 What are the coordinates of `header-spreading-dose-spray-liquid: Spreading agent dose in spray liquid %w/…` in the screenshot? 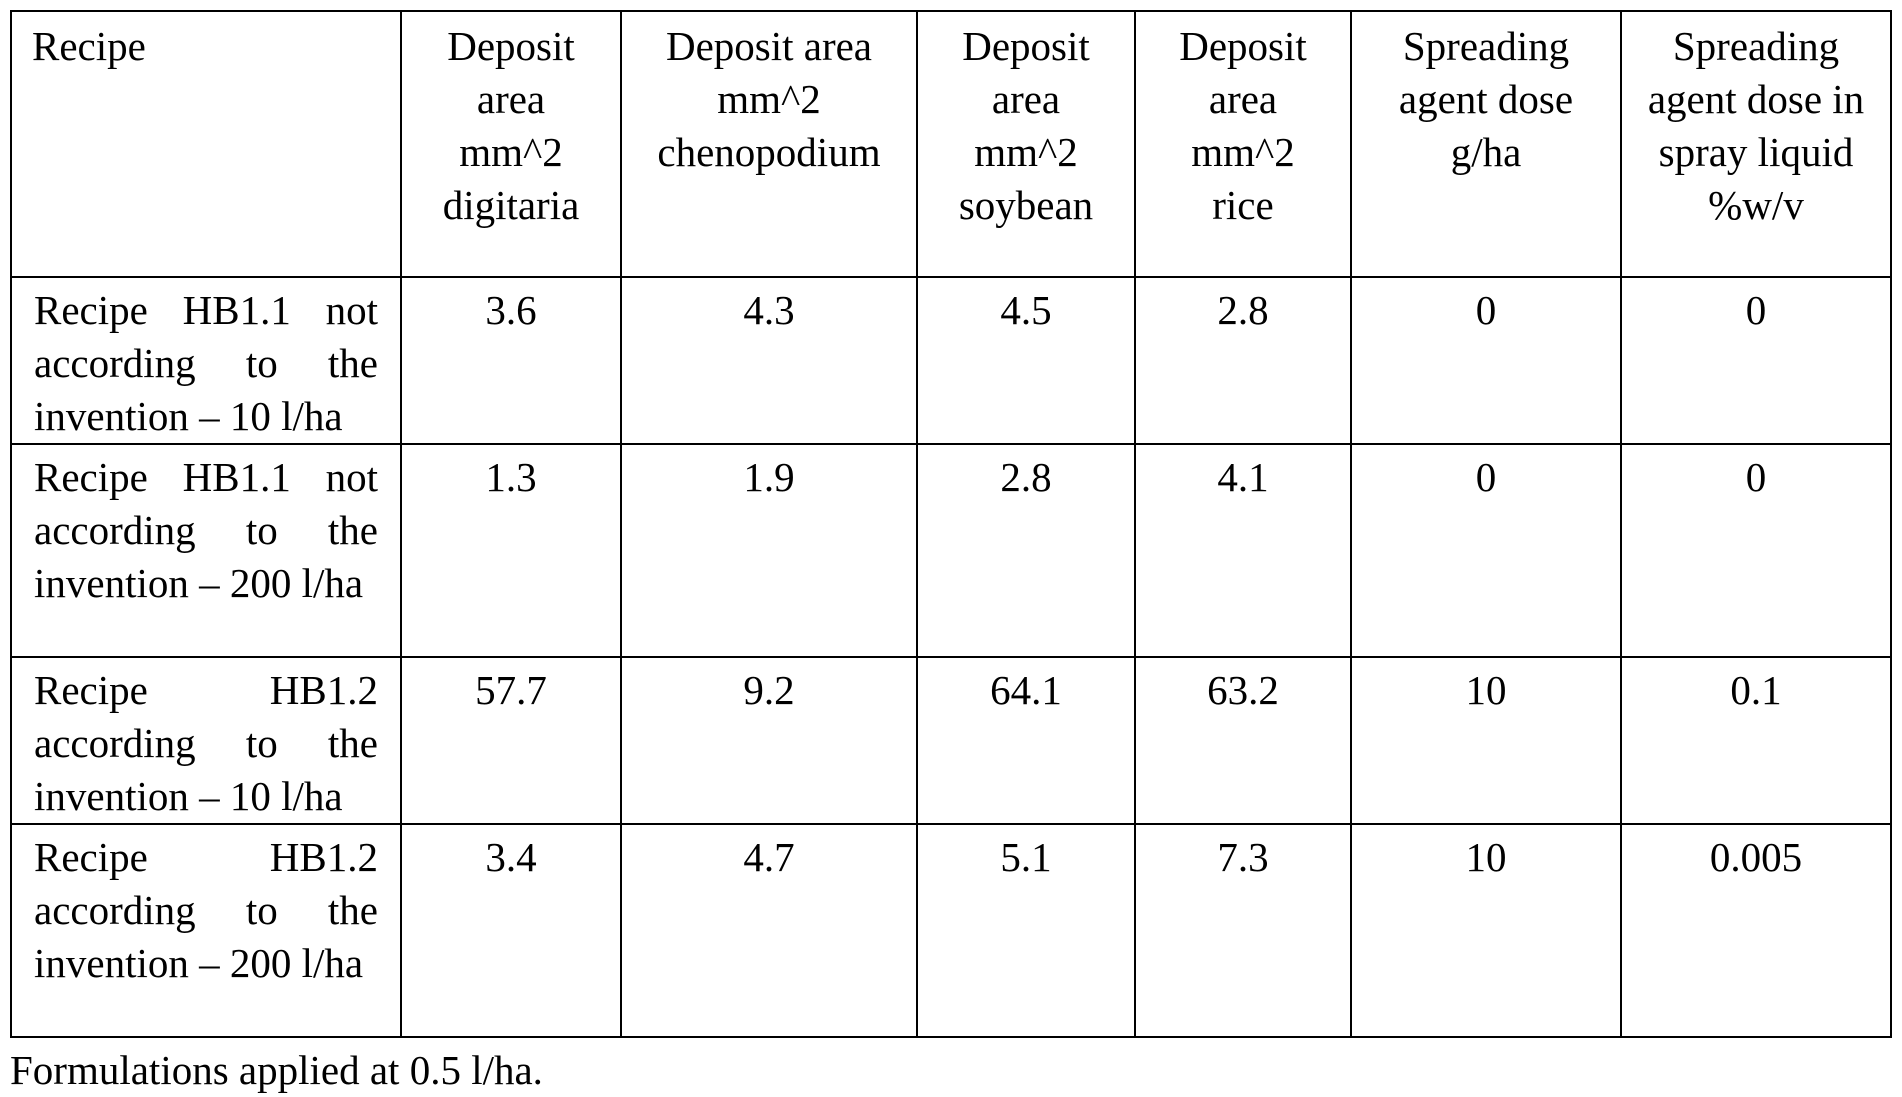 It's located at (1756, 144).